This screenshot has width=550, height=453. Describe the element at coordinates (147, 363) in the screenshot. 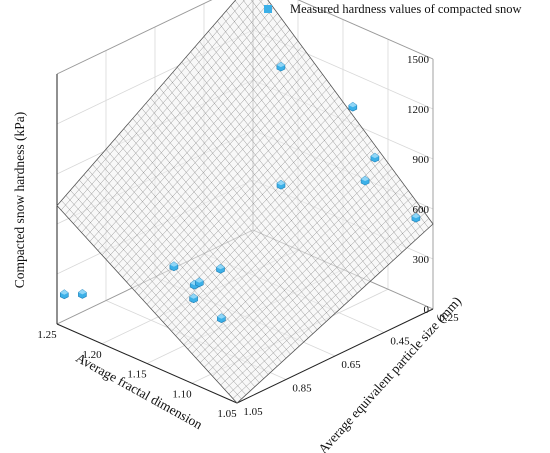

I see `y-axis-line` at that location.